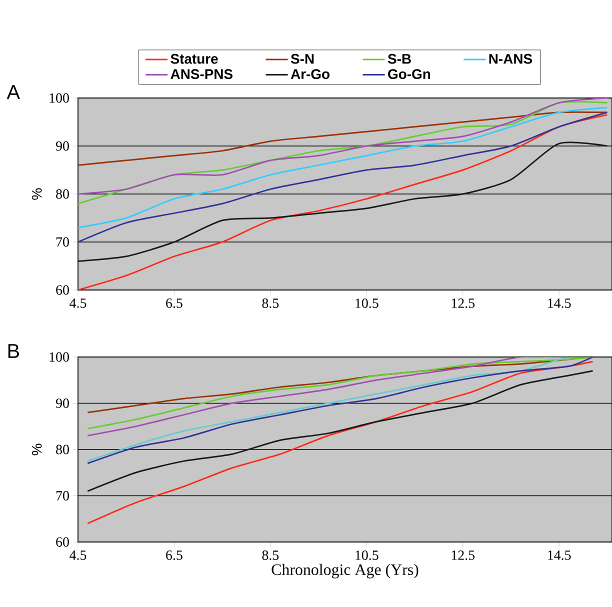 The width and height of the screenshot is (612, 607). What do you see at coordinates (345, 571) in the screenshot?
I see `x-axis-title: Chronologic Age (Yrs)` at bounding box center [345, 571].